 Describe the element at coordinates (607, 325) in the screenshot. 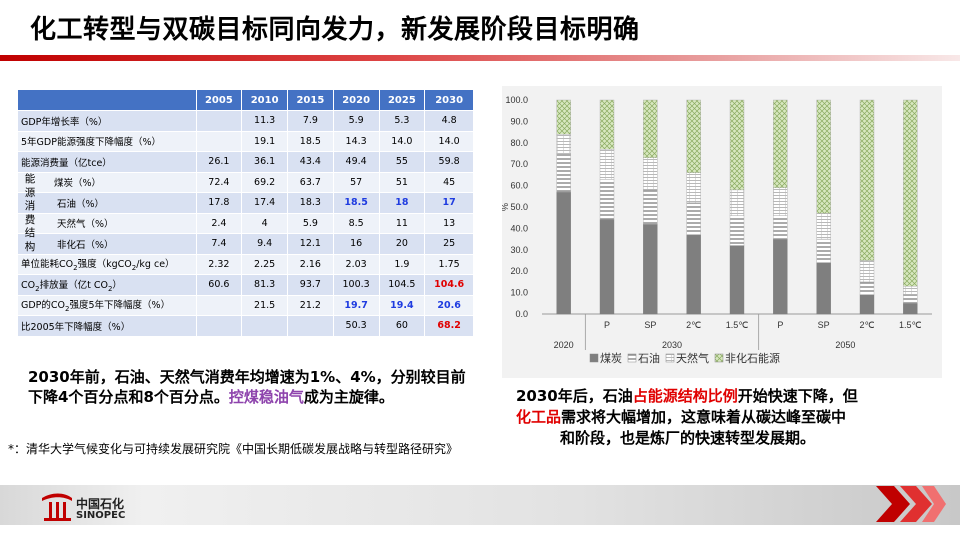

I see `x-tick-label: P` at that location.